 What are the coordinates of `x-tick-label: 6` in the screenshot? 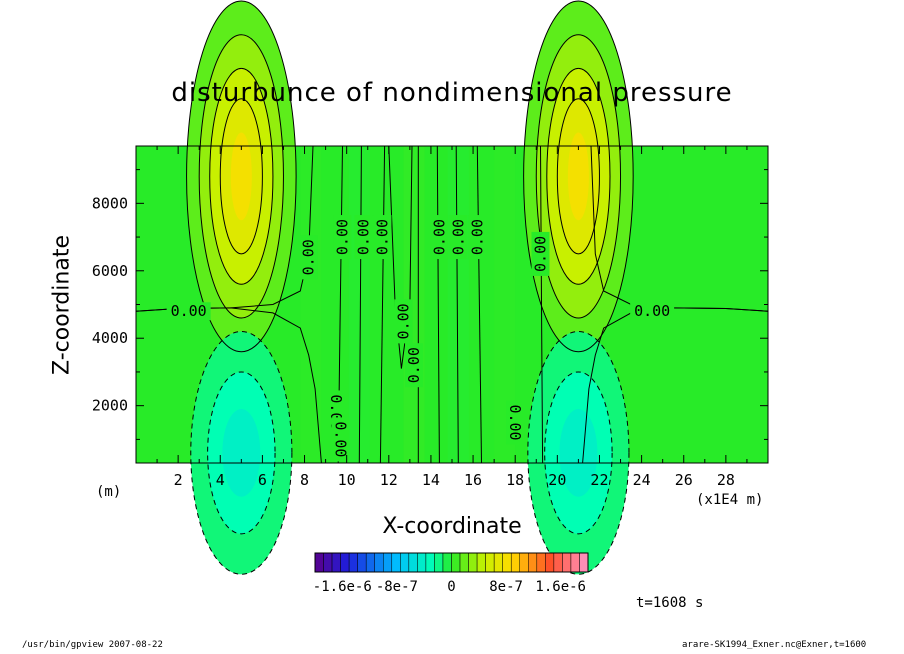 It's located at (262, 480).